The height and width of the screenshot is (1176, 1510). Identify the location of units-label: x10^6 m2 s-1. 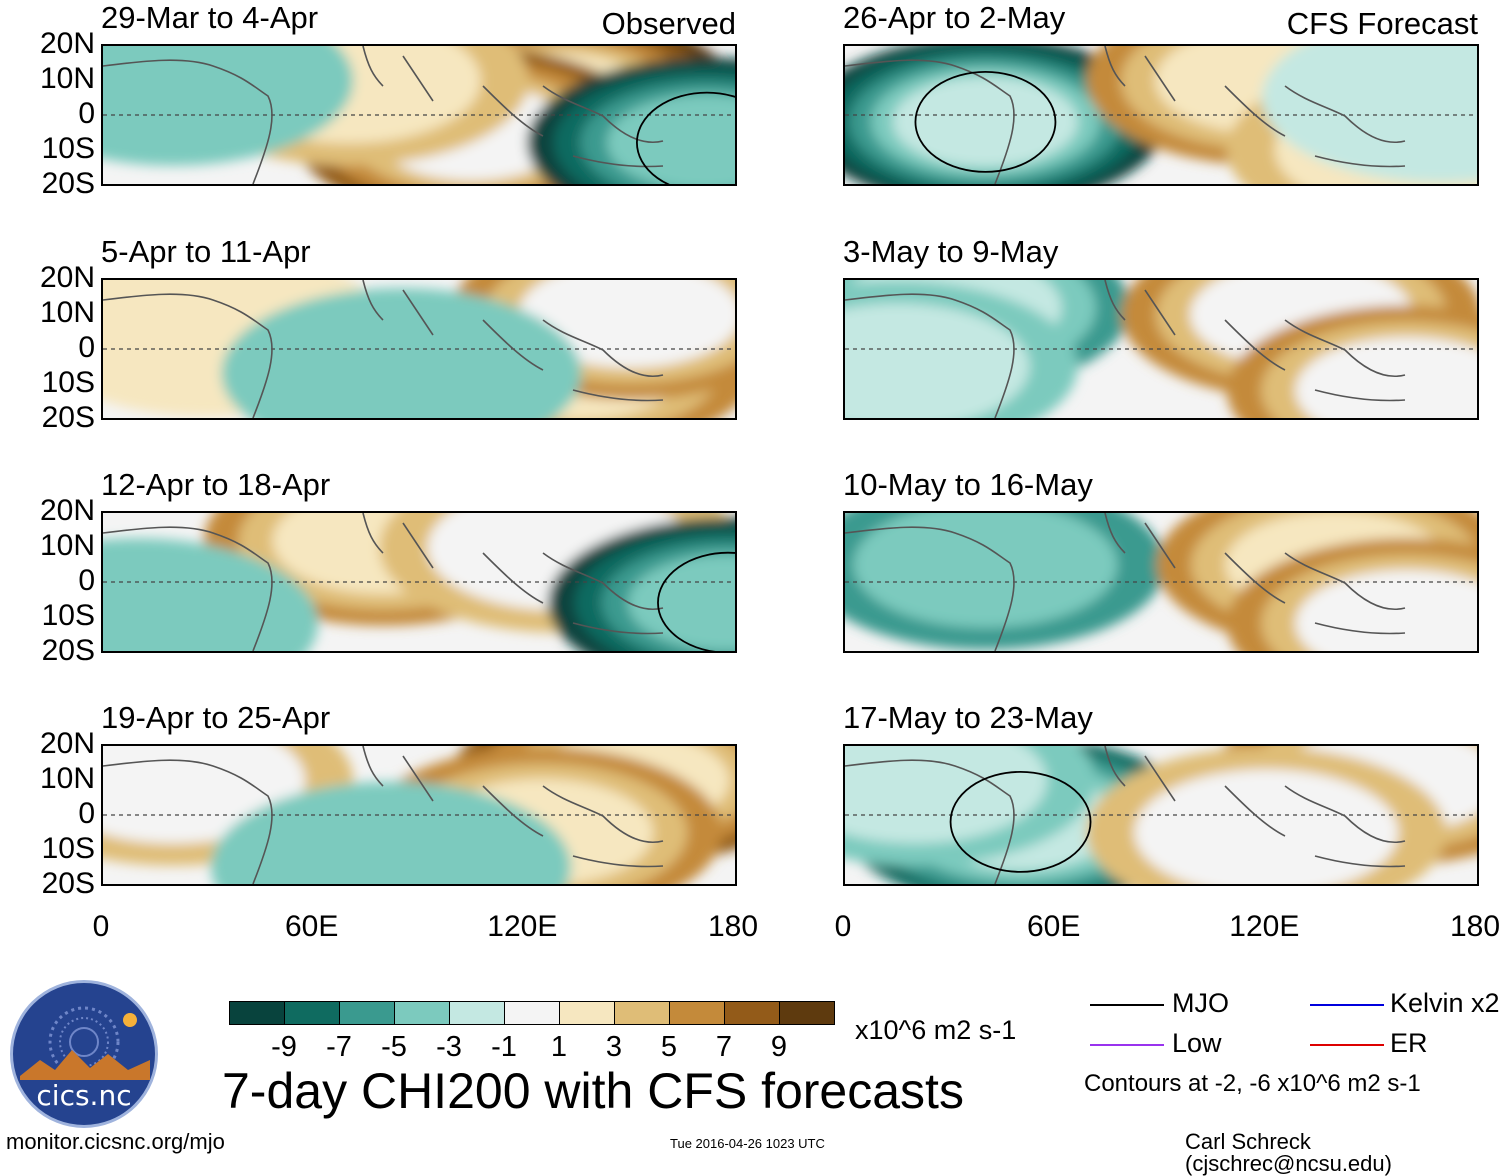
(936, 1030).